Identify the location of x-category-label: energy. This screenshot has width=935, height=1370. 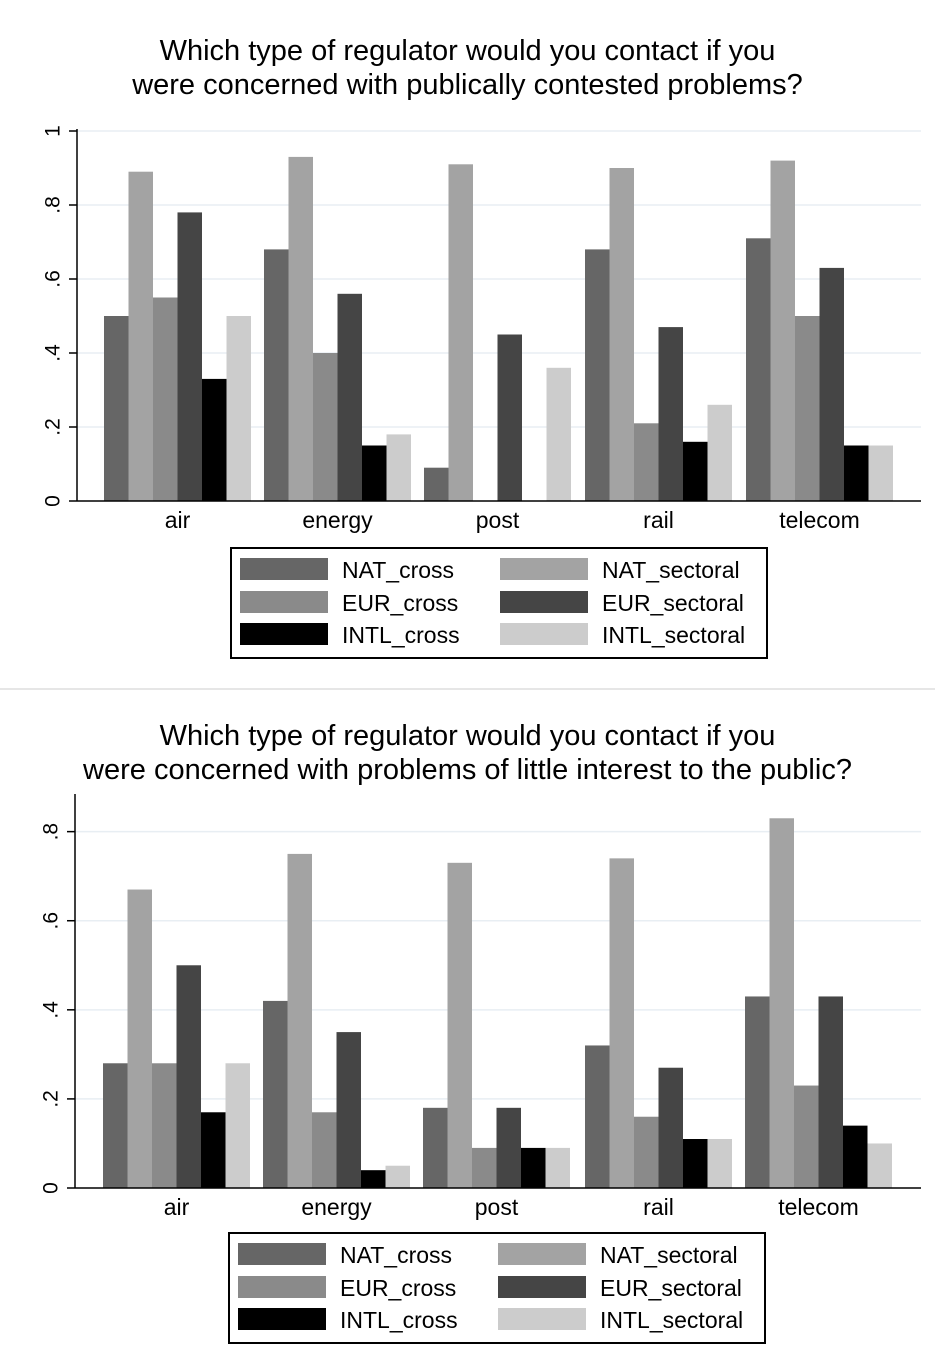
(337, 520).